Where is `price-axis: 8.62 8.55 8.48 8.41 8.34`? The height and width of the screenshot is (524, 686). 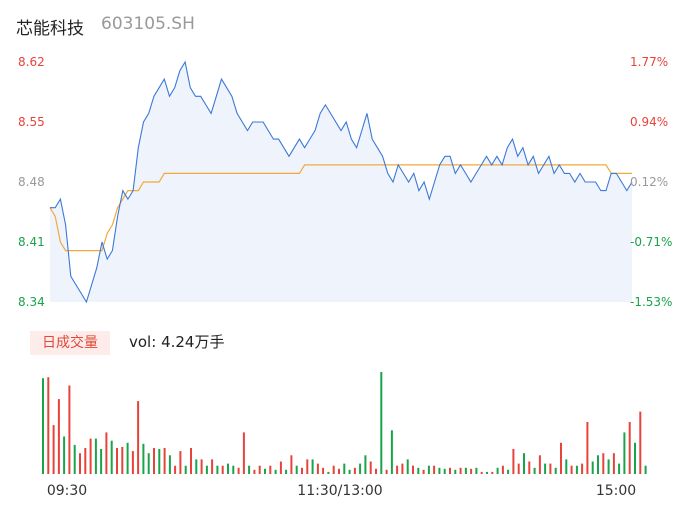
price-axis: 8.62 8.55 8.48 8.41 8.34 is located at coordinates (31, 182).